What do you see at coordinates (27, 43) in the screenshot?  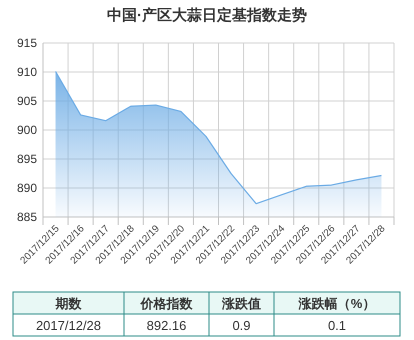 I see `y-tick-label: 915` at bounding box center [27, 43].